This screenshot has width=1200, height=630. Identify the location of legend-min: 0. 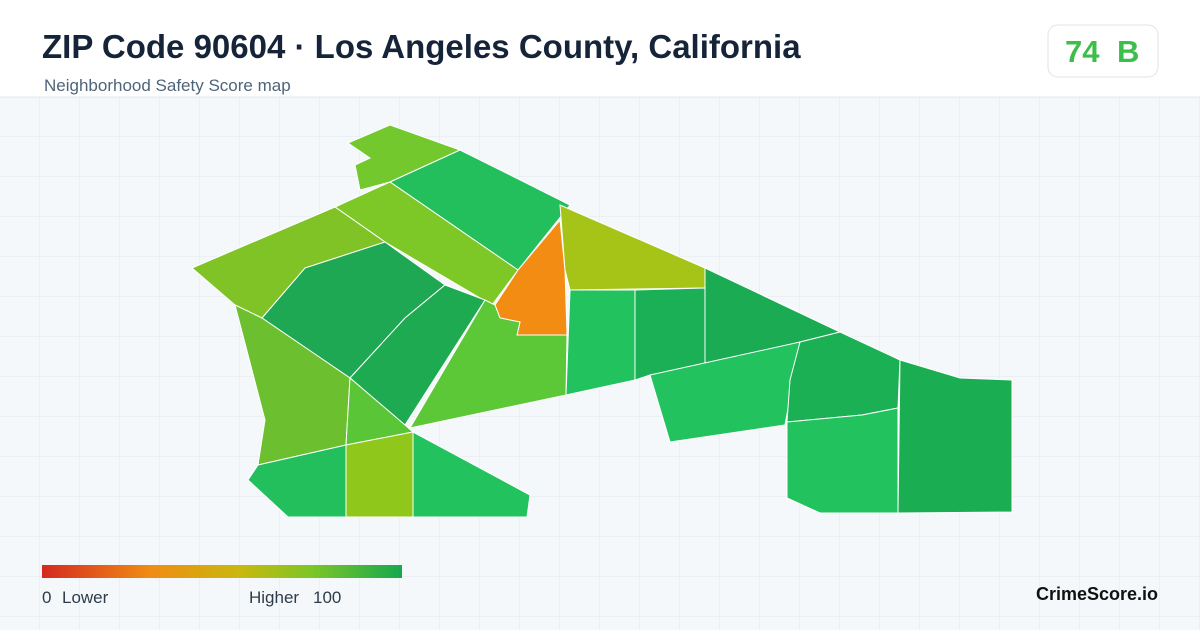
(47, 597).